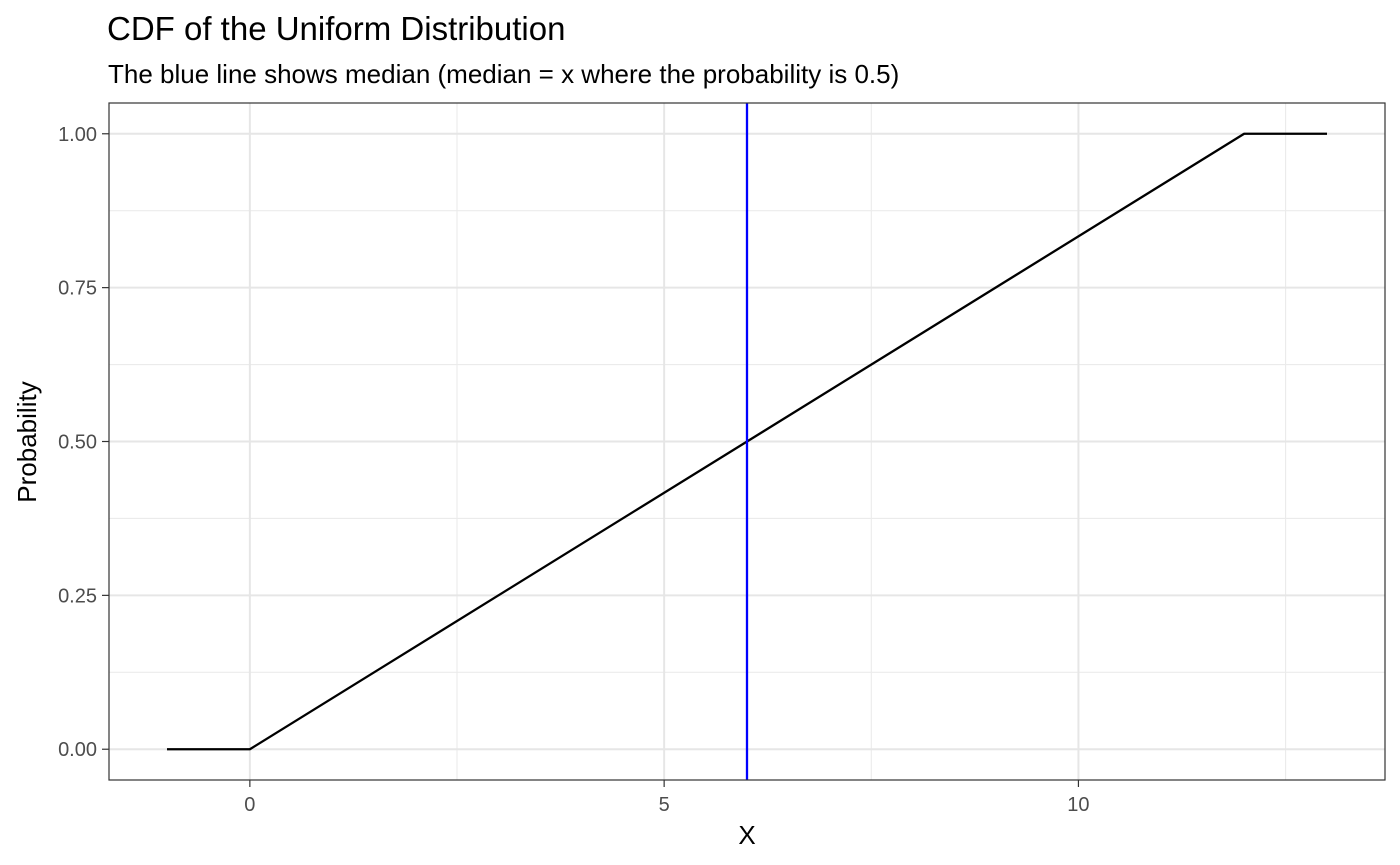 The image size is (1400, 865). Describe the element at coordinates (249, 805) in the screenshot. I see `x-tick-label: 0` at that location.